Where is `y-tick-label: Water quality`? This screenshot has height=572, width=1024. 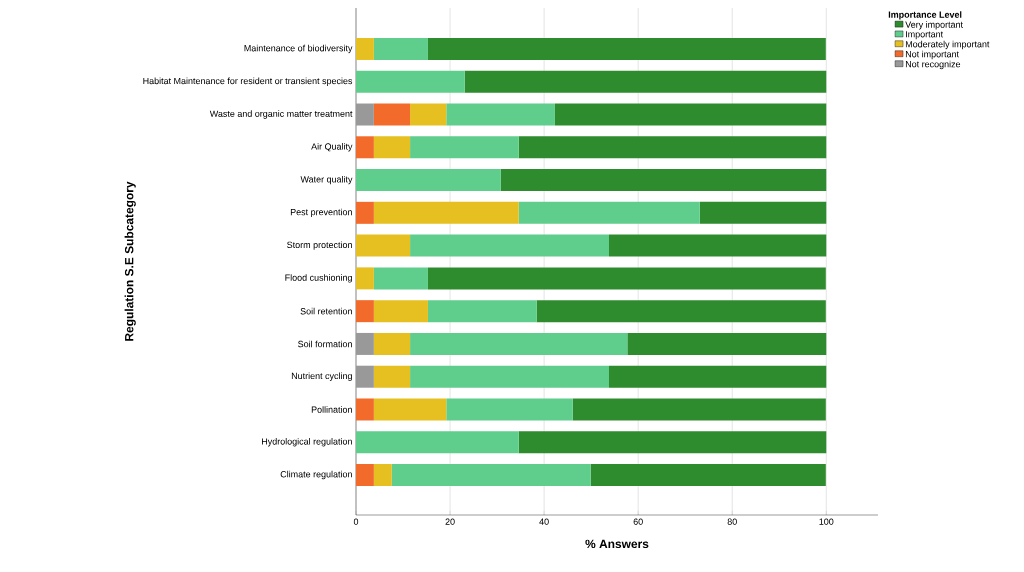 y-tick-label: Water quality is located at coordinates (326, 180).